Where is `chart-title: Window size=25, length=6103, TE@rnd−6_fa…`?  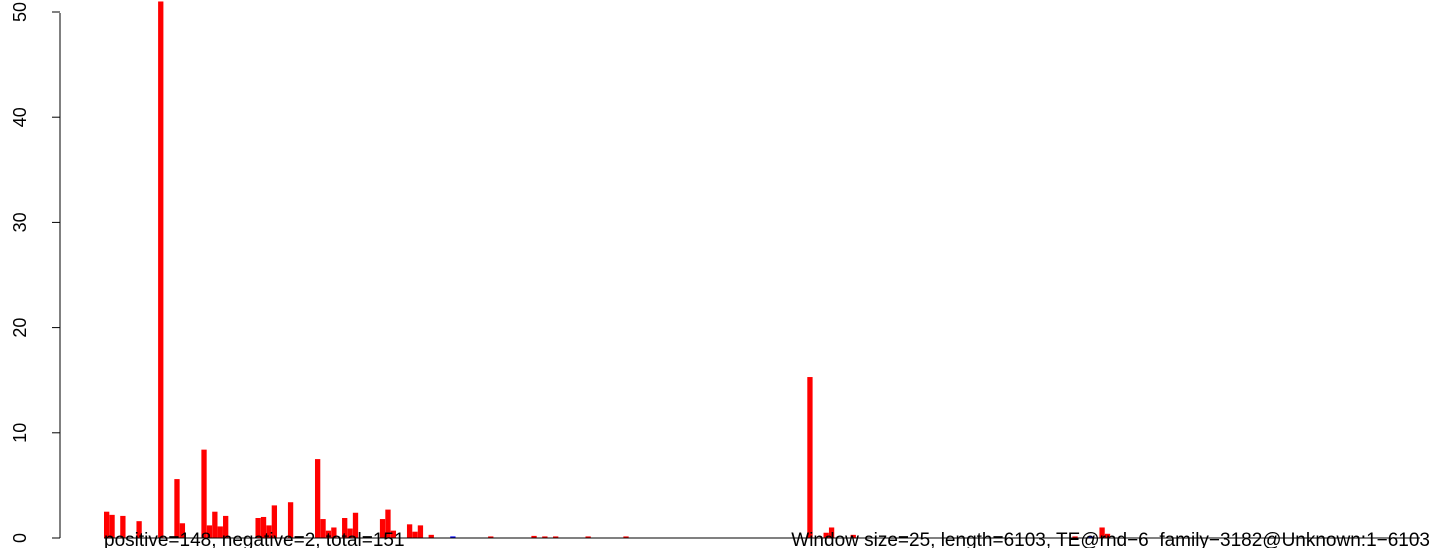 chart-title: Window size=25, length=6103, TE@rnd−6_fa… is located at coordinates (1110, 539).